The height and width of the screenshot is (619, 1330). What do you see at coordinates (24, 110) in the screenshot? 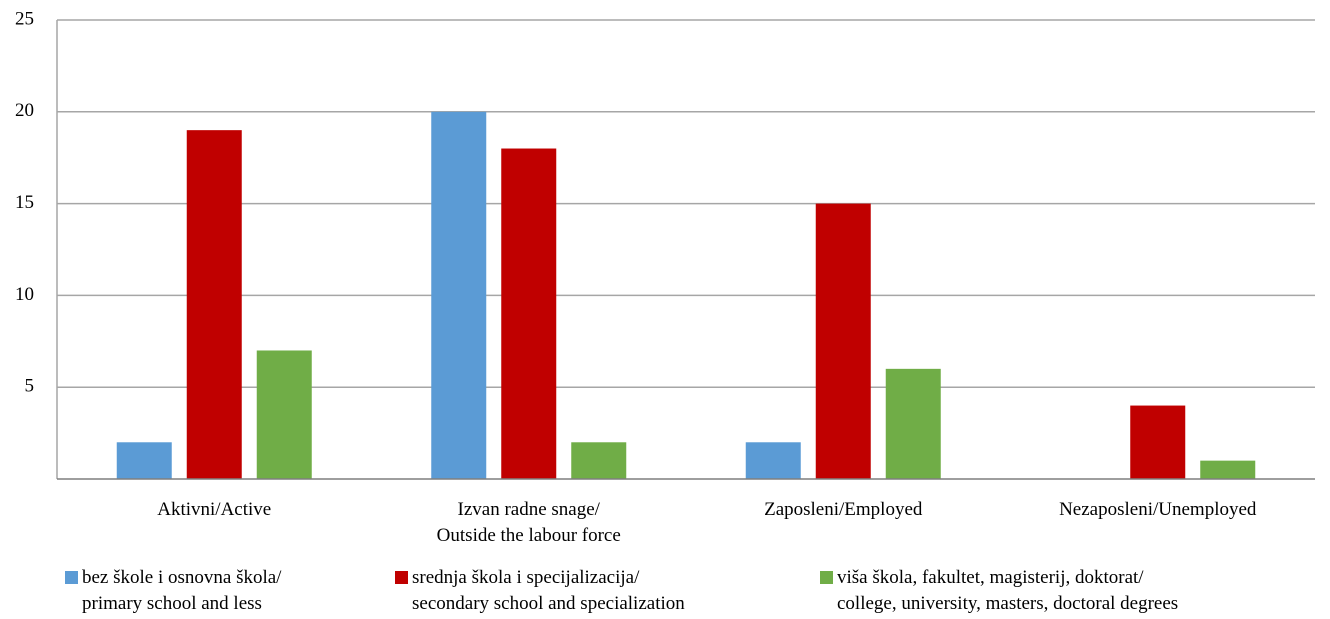
I see `y-tick-label: 20` at bounding box center [24, 110].